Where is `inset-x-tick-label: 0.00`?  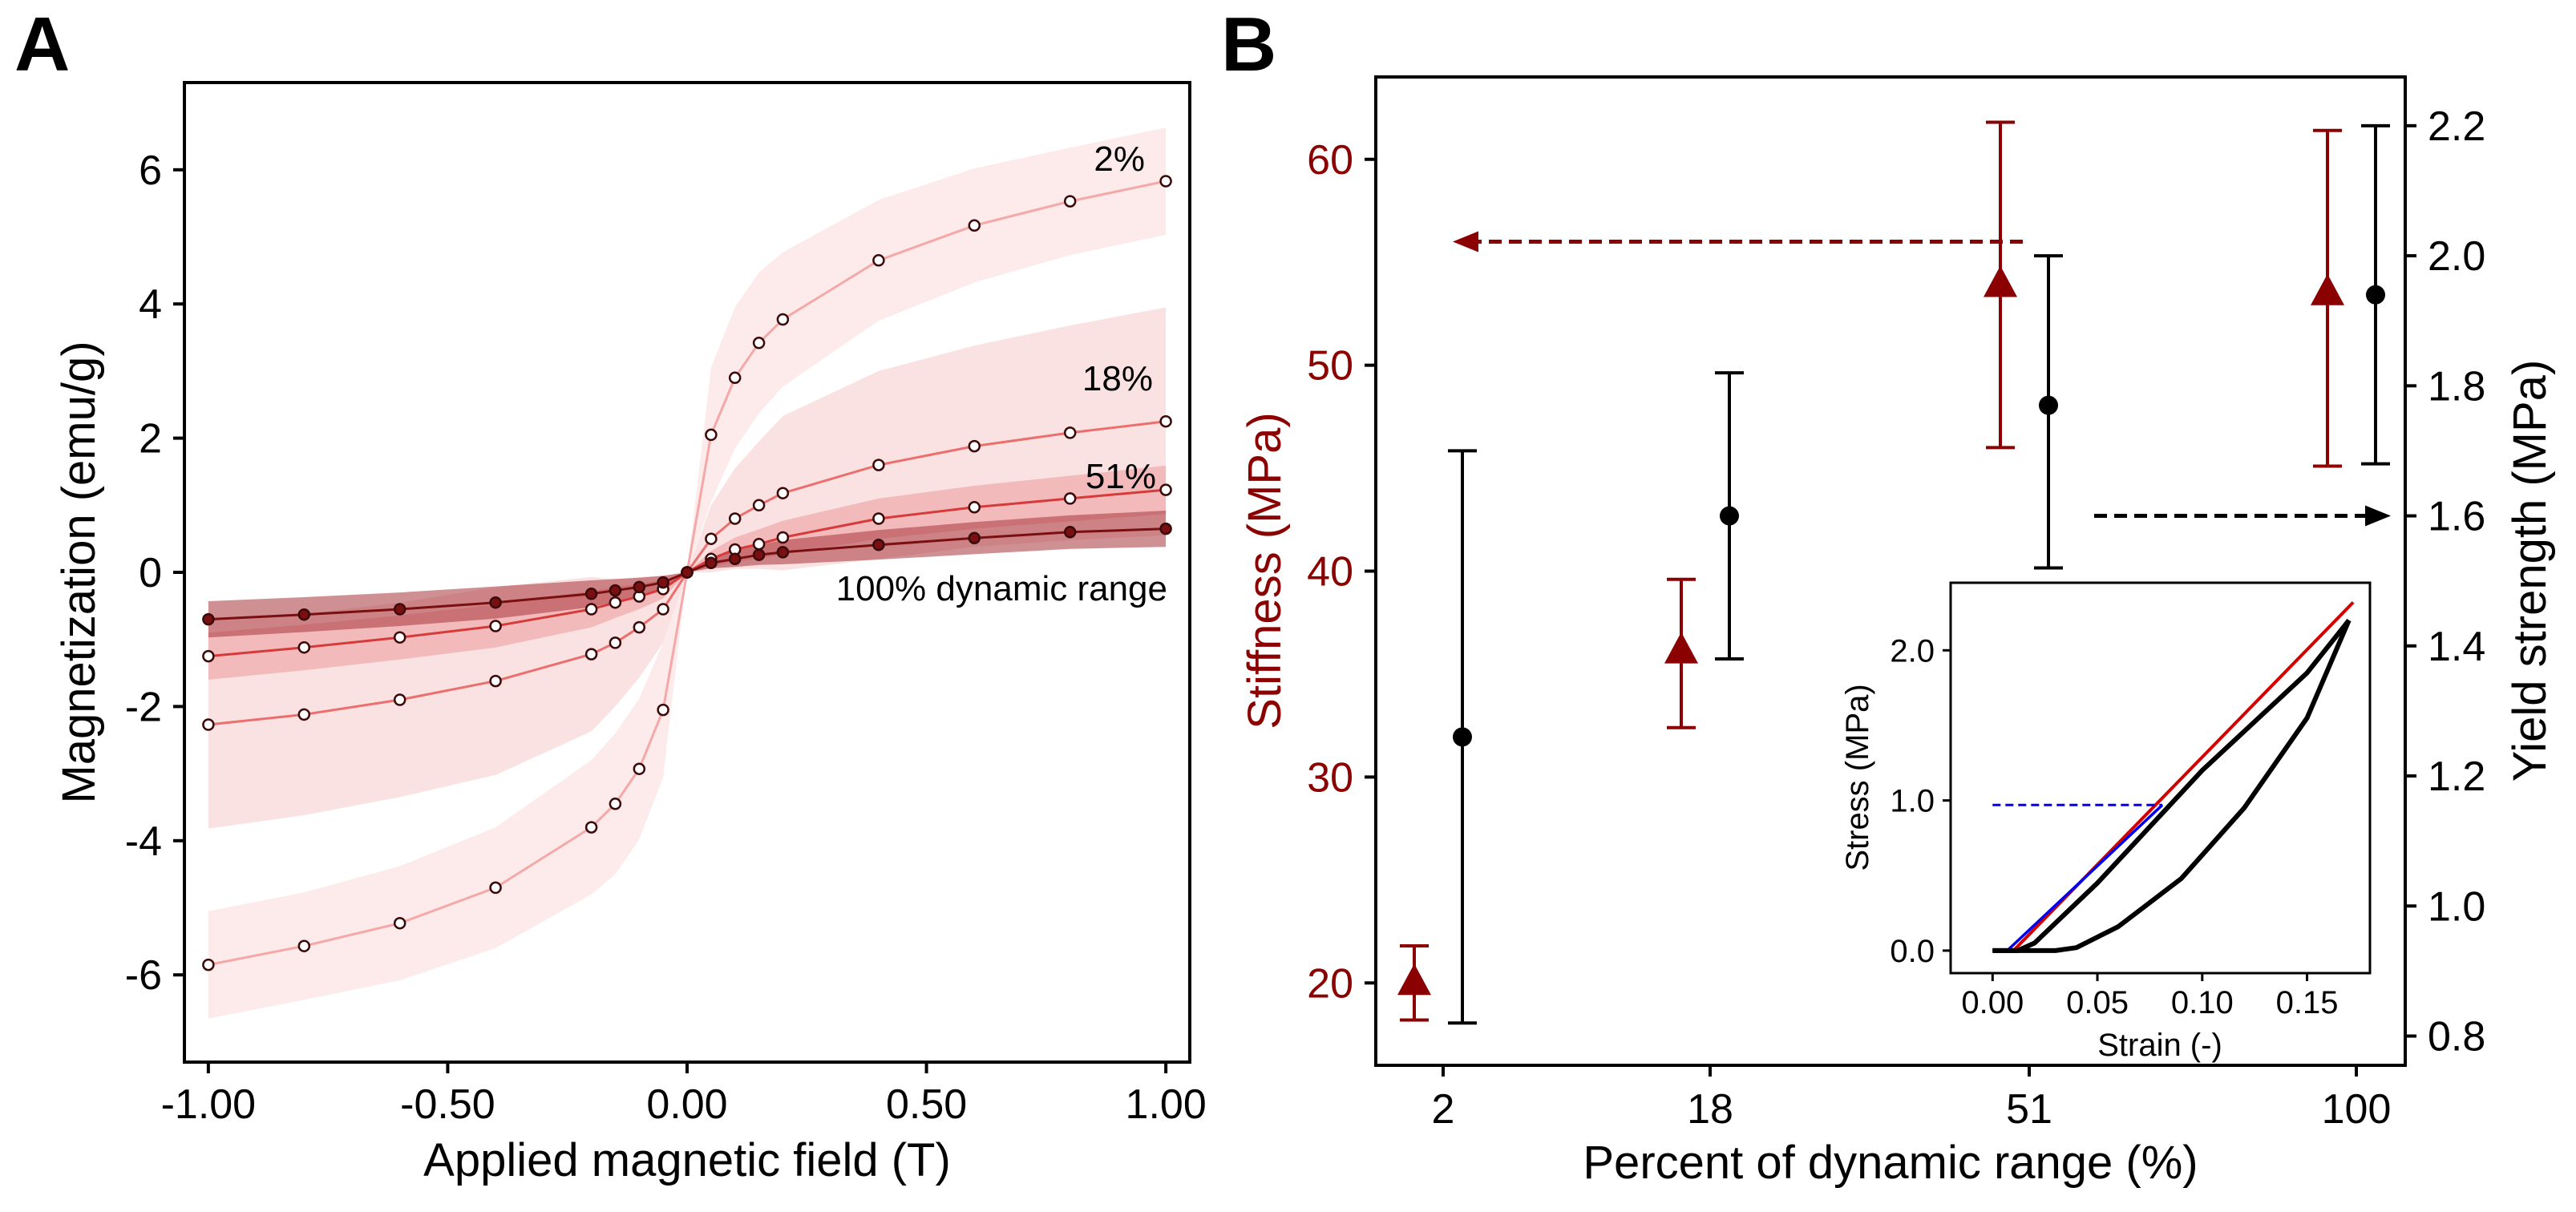
inset-x-tick-label: 0.00 is located at coordinates (1992, 1003).